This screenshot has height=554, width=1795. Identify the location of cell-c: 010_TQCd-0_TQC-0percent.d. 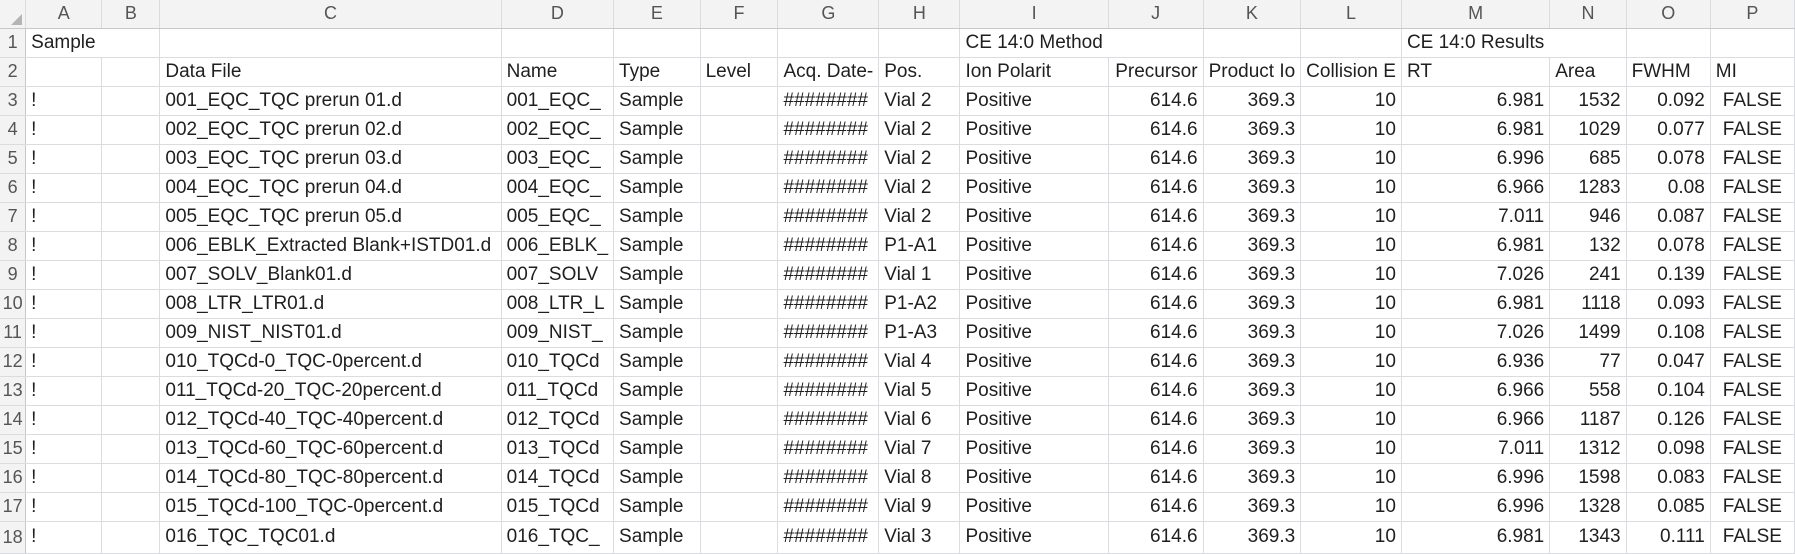
(330, 362).